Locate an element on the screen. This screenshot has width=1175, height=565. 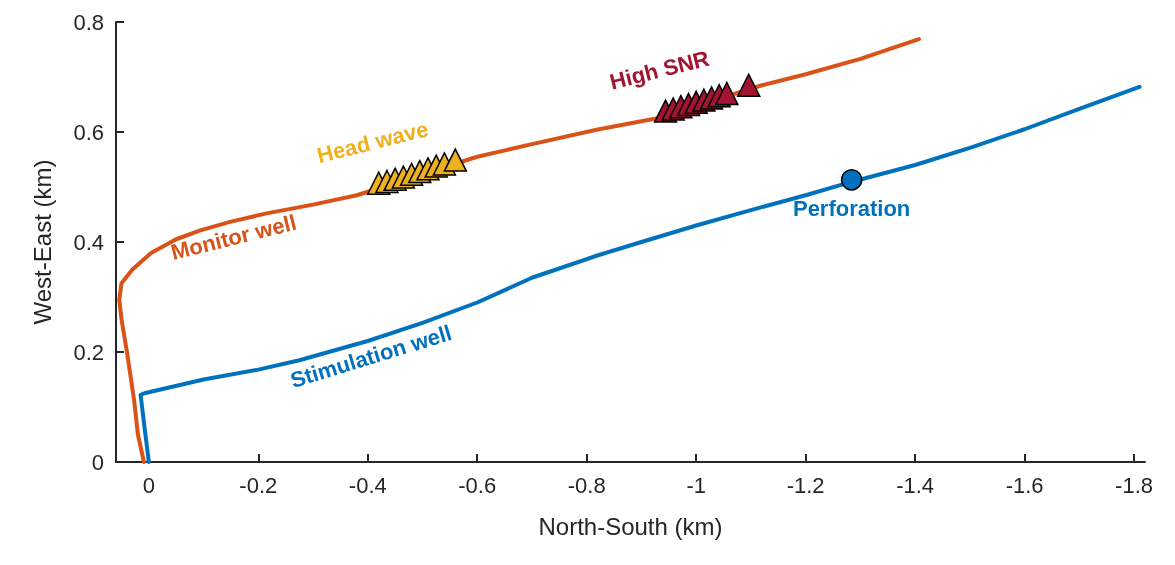
x-tick-label: -0.4 is located at coordinates (367, 485).